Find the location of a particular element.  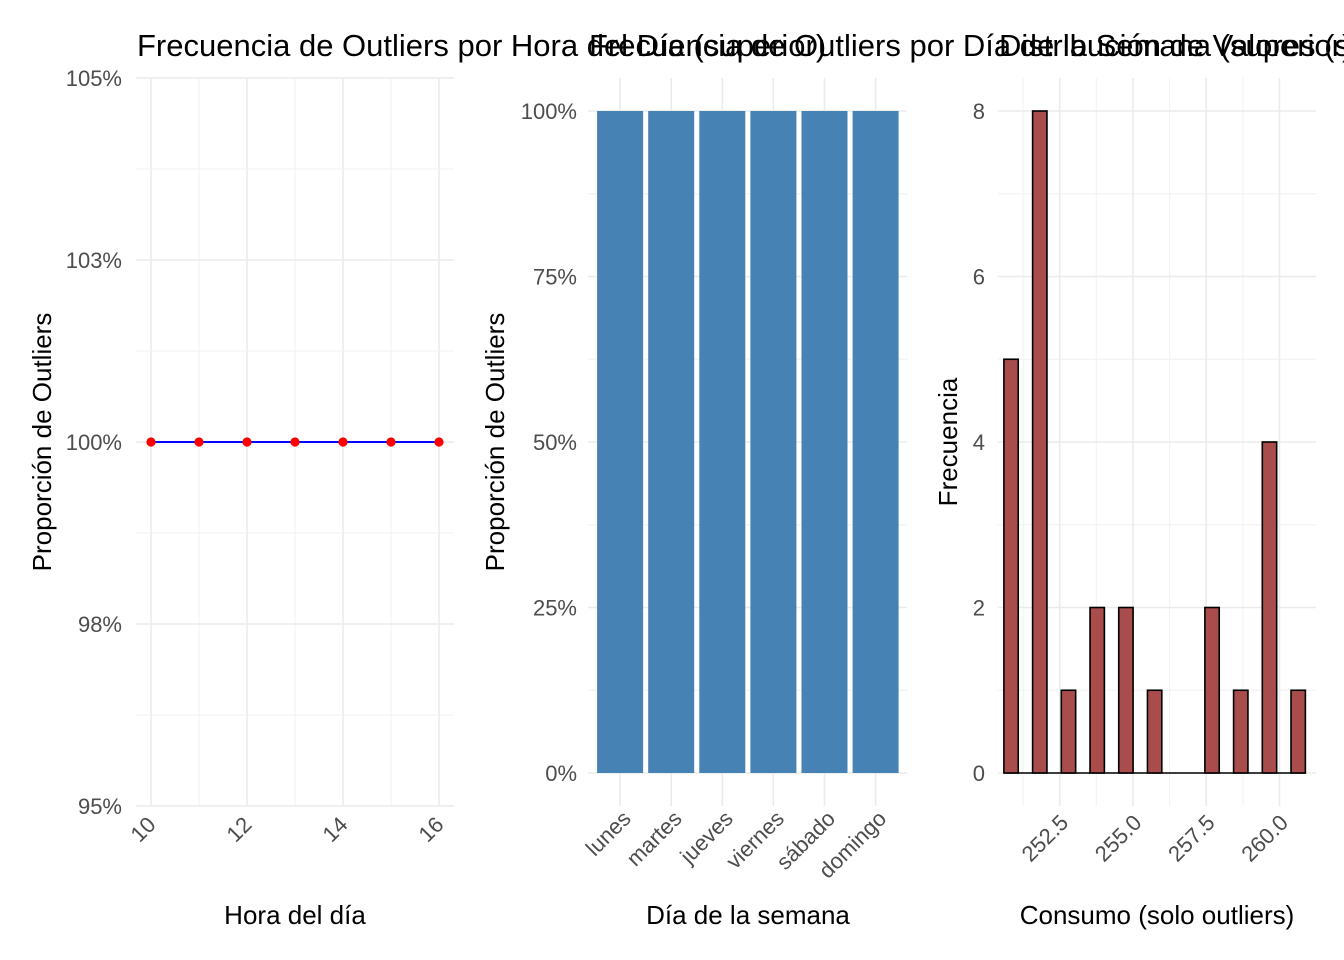

y-axis-label: Frecuencia is located at coordinates (948, 441).